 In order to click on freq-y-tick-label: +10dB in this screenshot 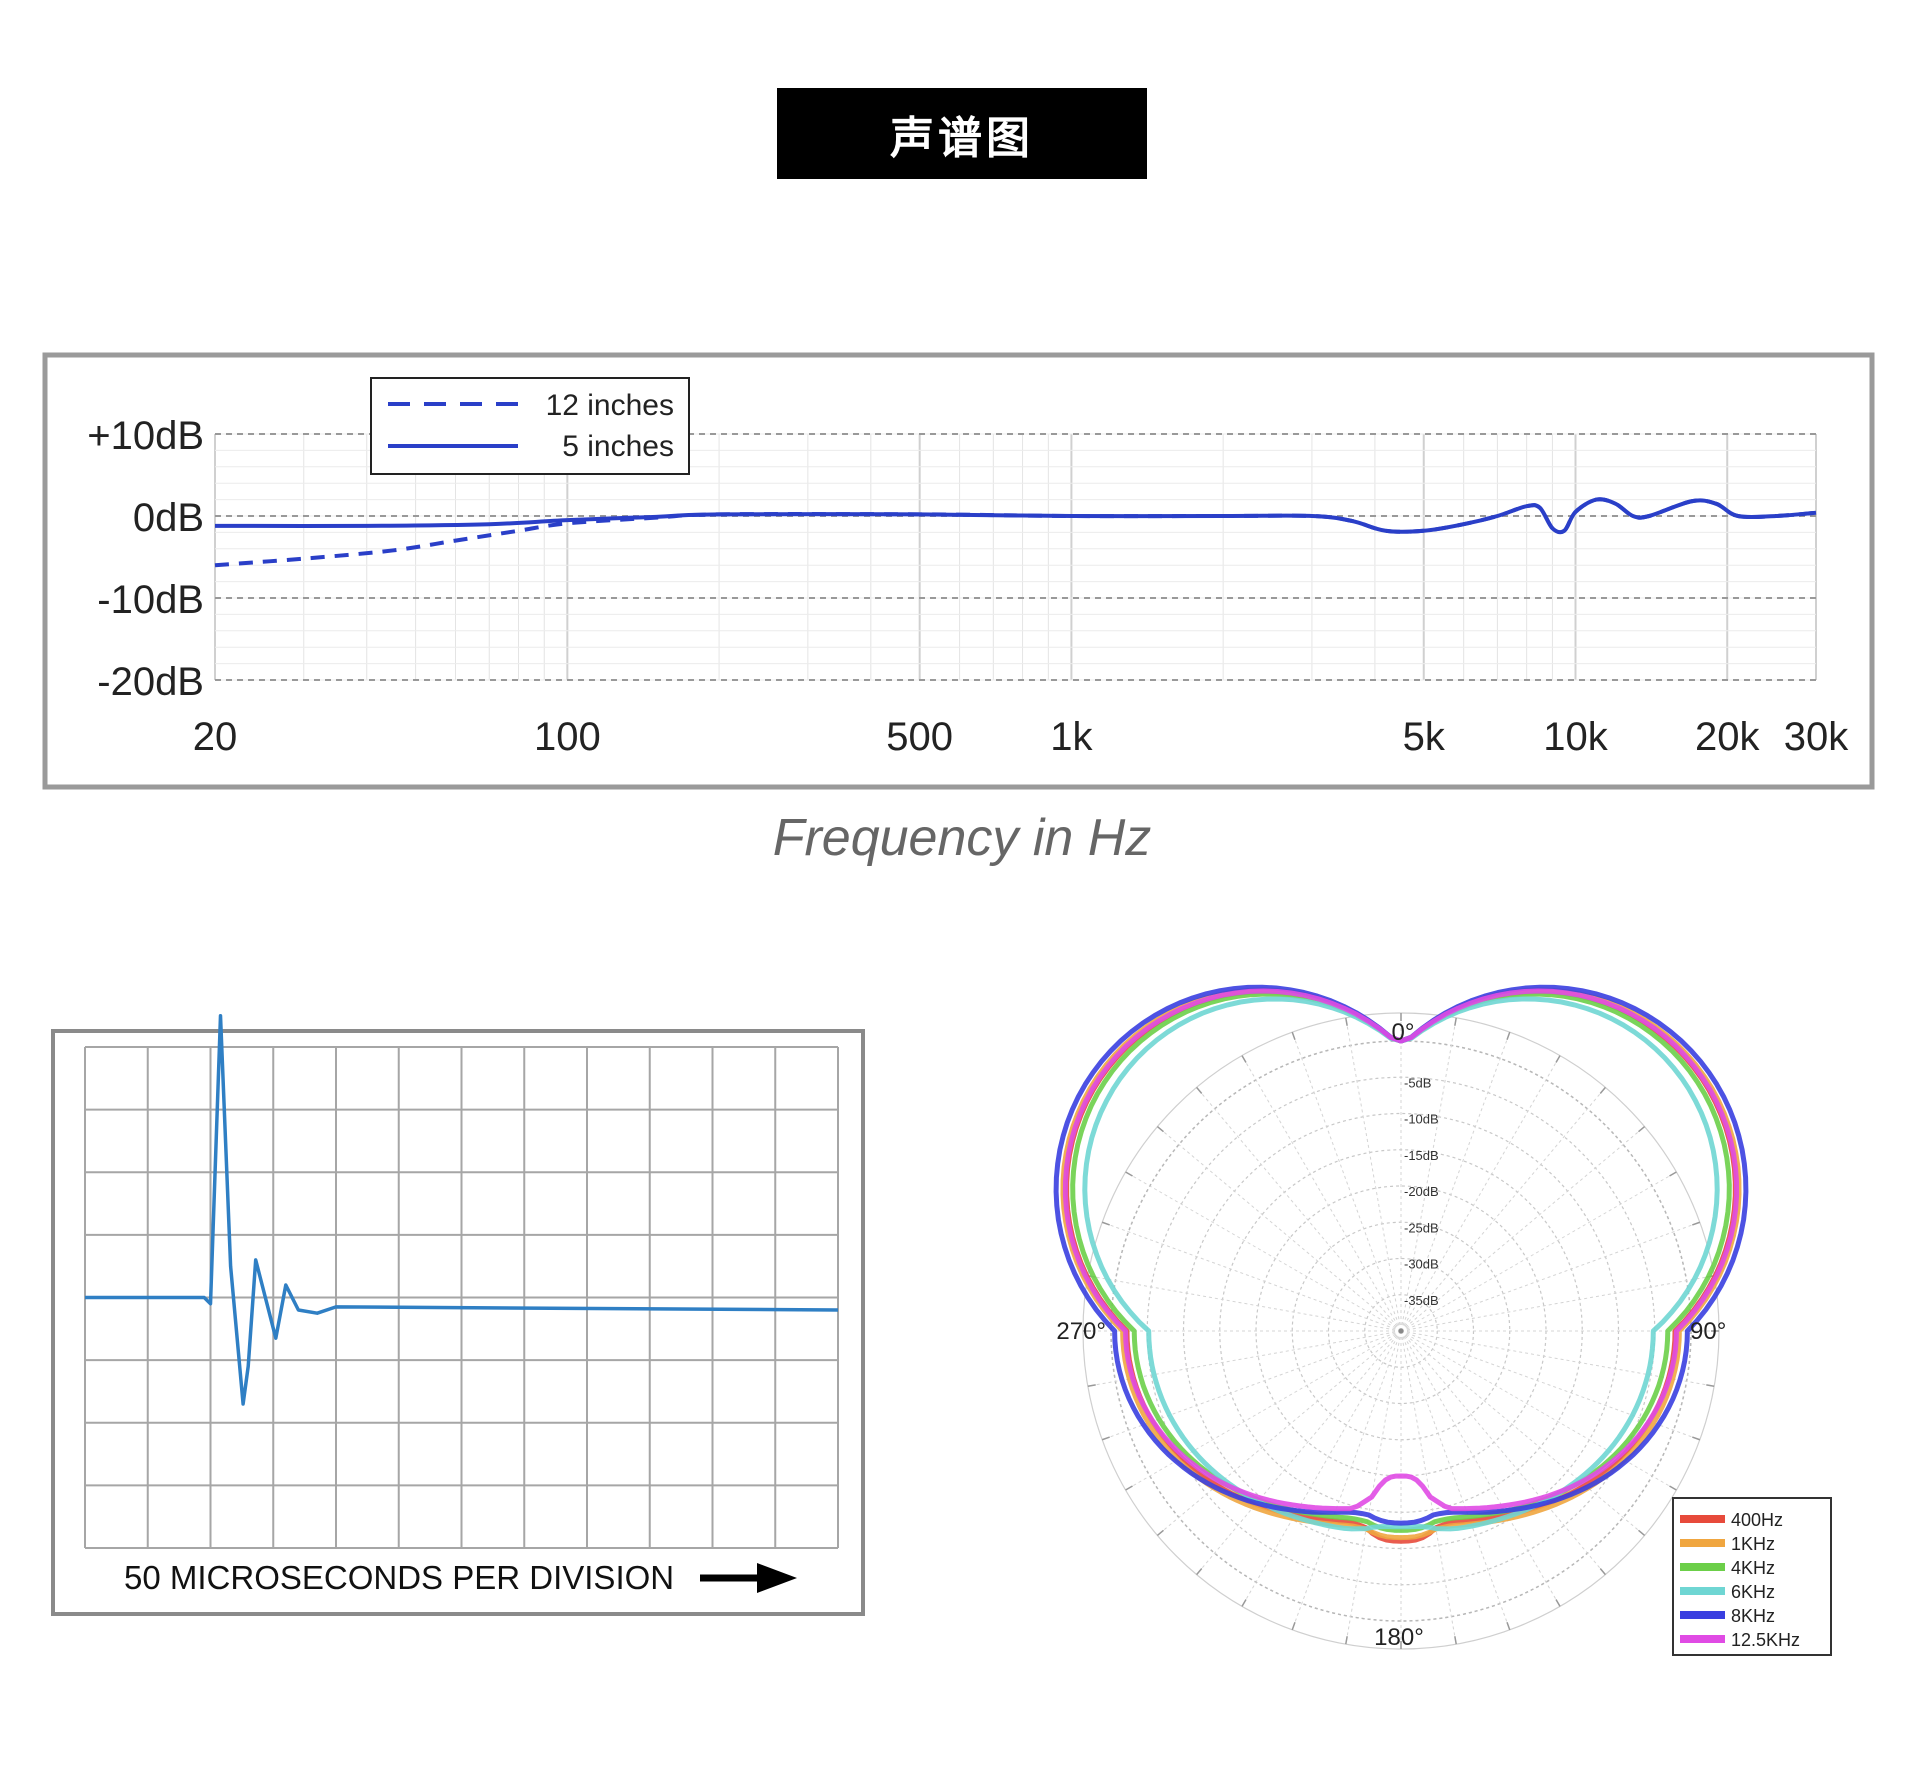, I will do `click(145, 436)`.